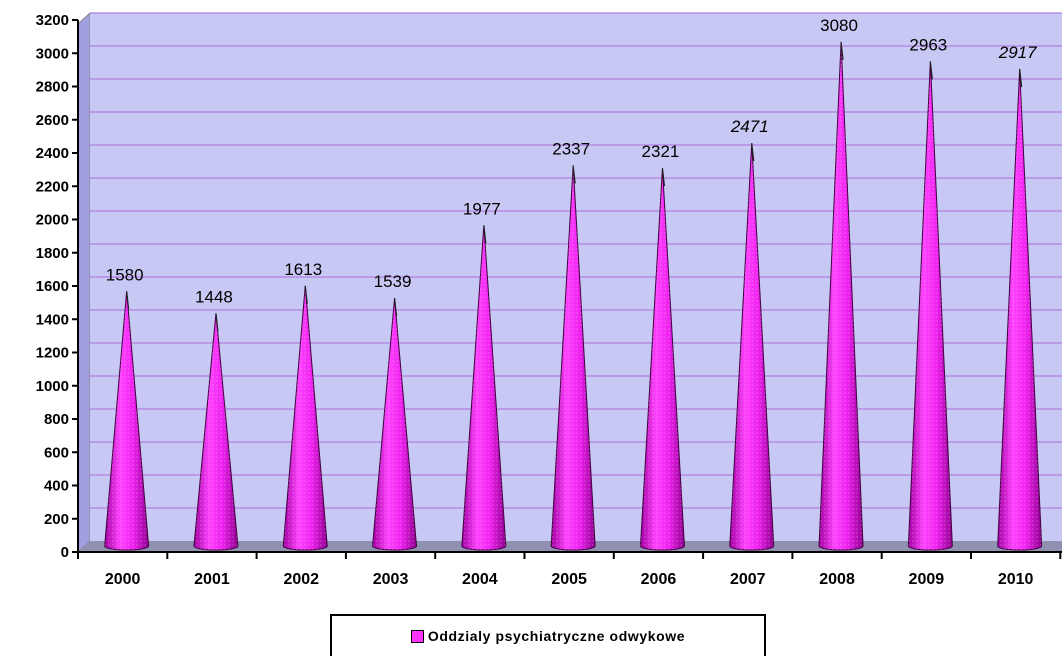 The width and height of the screenshot is (1062, 657). I want to click on y-tick-label: 2000, so click(52, 220).